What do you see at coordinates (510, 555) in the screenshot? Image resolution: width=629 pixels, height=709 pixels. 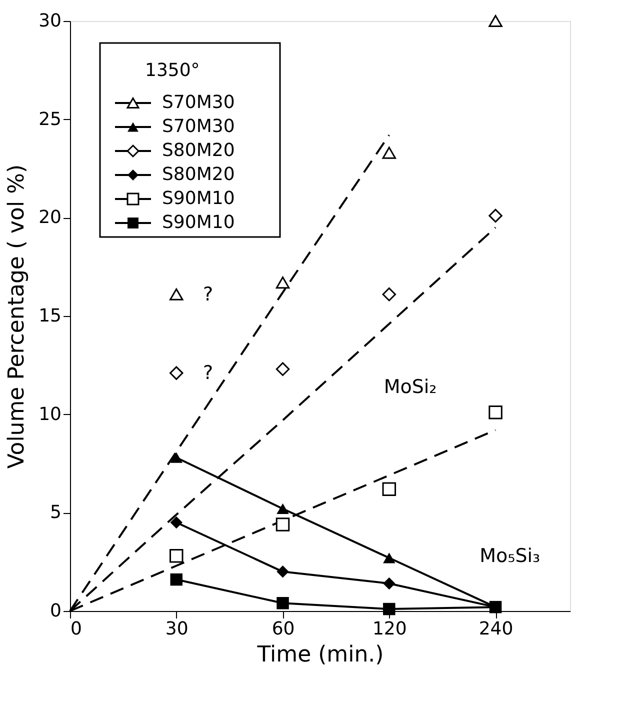 I see `annotation: Mo₅Si₃` at bounding box center [510, 555].